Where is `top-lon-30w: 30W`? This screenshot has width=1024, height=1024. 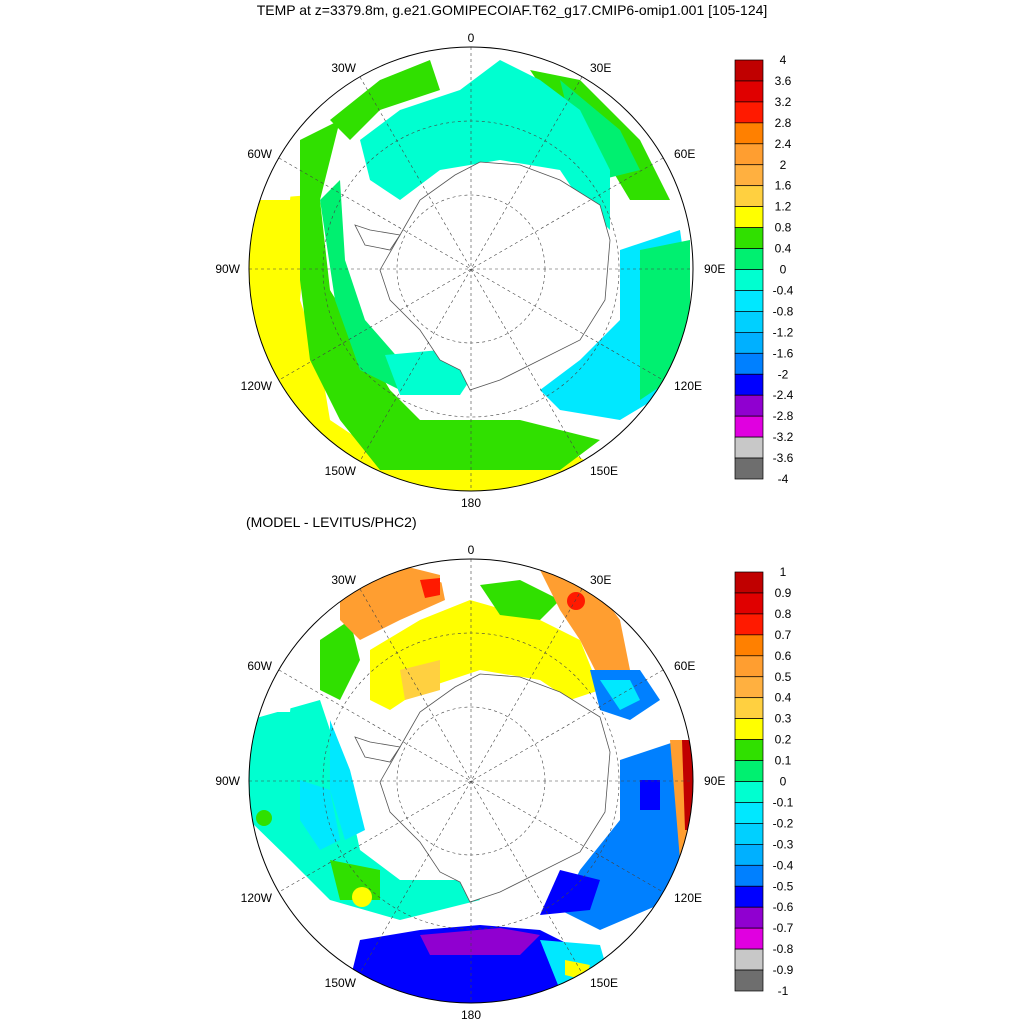 top-lon-30w: 30W is located at coordinates (343, 68).